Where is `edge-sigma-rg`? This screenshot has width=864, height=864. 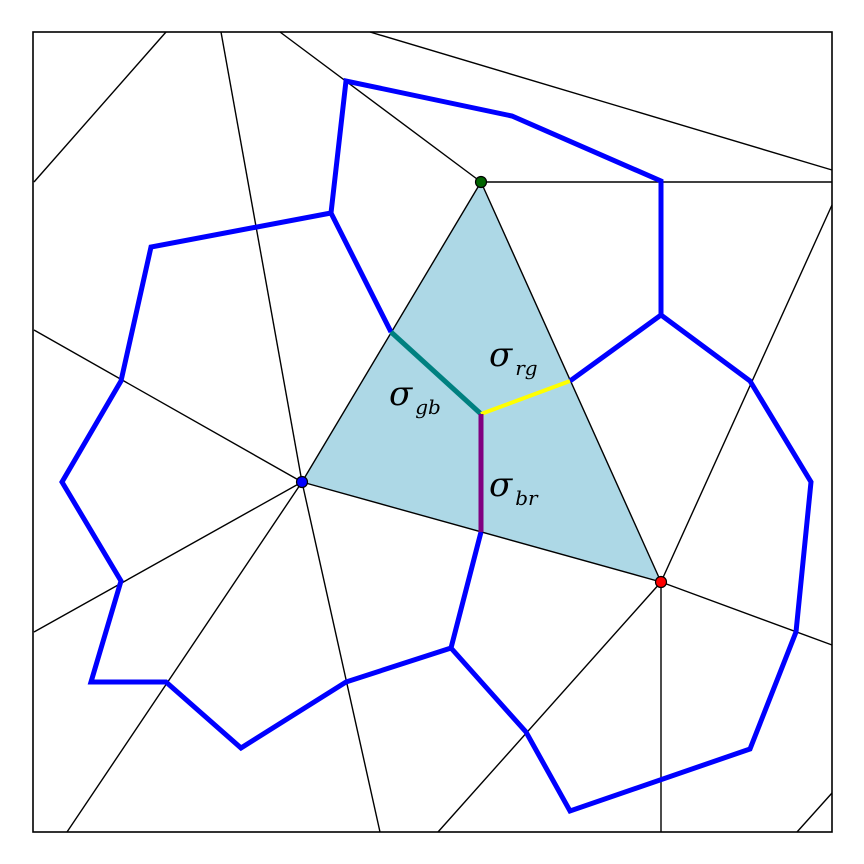 edge-sigma-rg is located at coordinates (525, 397).